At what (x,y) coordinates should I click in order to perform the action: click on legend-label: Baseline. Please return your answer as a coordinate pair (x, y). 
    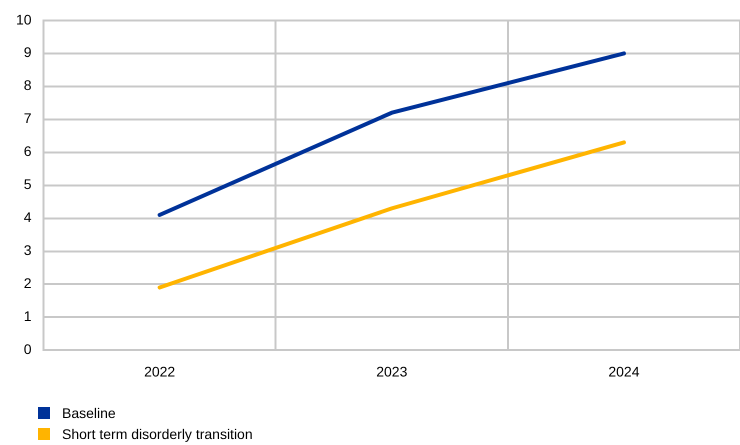
    Looking at the image, I should click on (89, 412).